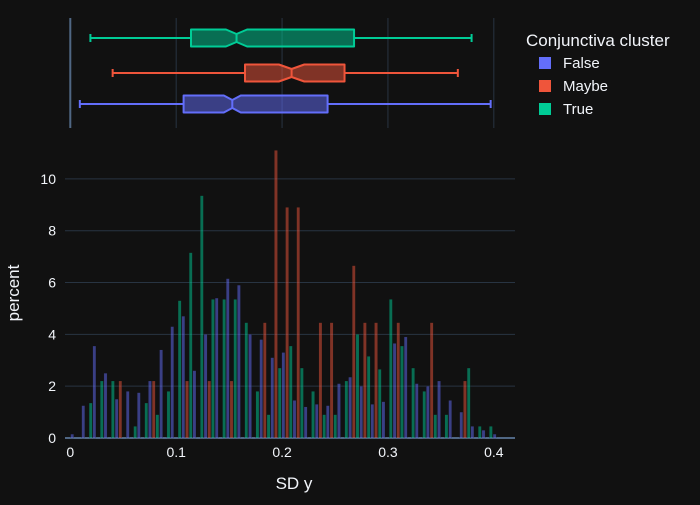 The width and height of the screenshot is (700, 505). Describe the element at coordinates (545, 63) in the screenshot. I see `legend-swatch-false` at that location.